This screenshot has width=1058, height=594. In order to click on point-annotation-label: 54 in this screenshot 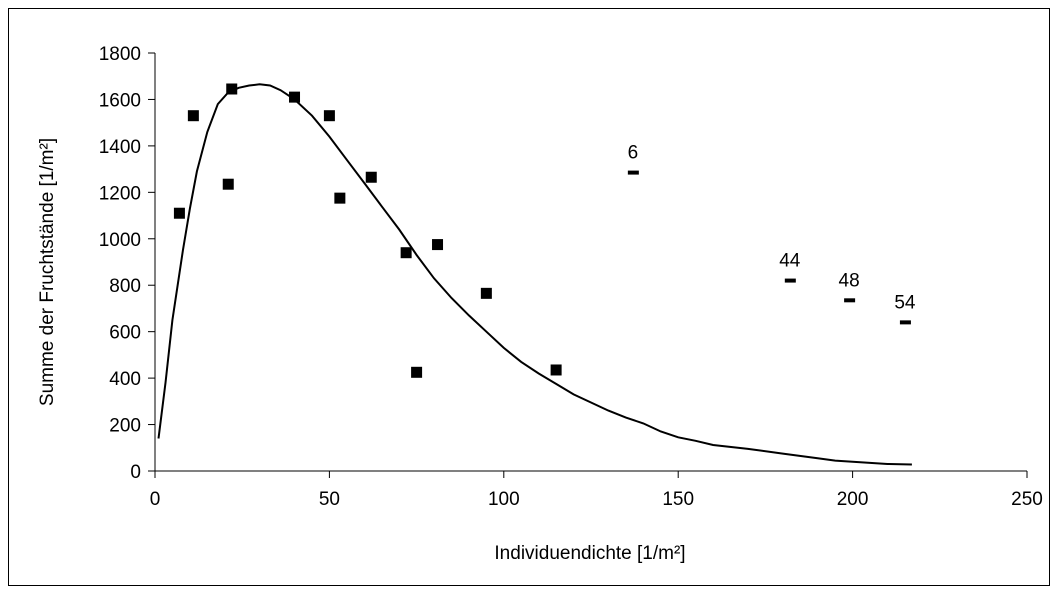, I will do `click(905, 302)`.